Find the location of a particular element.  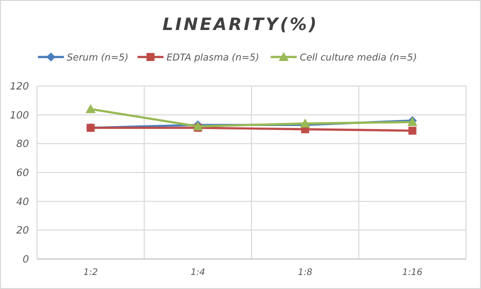

y-tick-label: 120 is located at coordinates (19, 87).